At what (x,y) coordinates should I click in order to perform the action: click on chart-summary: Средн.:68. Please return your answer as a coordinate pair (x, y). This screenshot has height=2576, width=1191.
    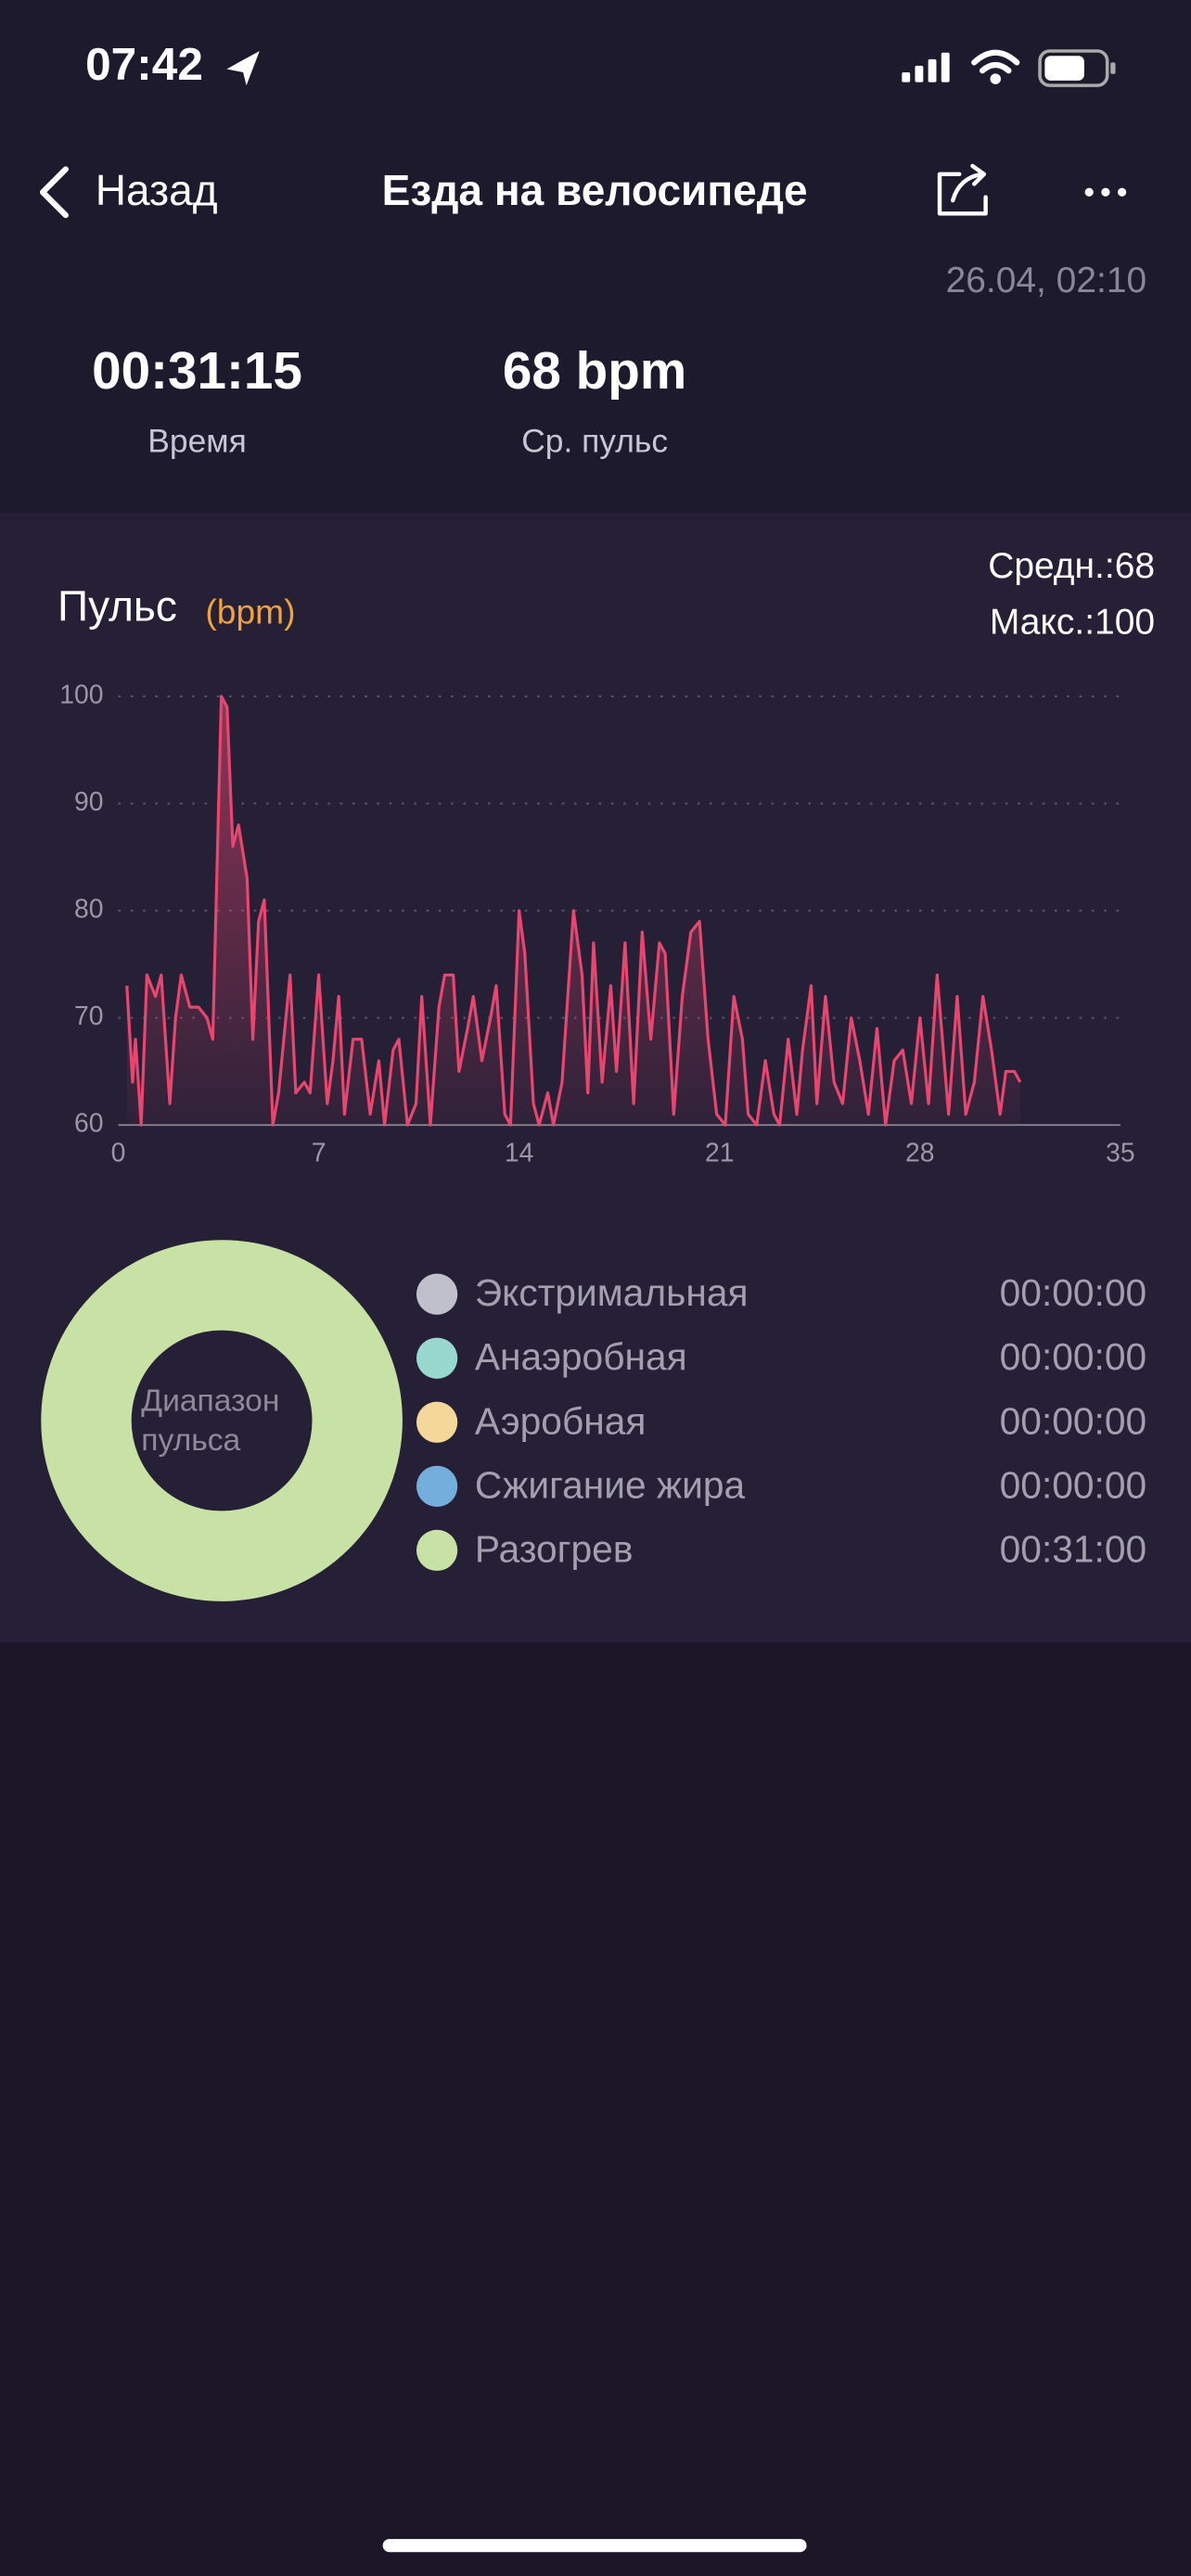
    Looking at the image, I should click on (1071, 566).